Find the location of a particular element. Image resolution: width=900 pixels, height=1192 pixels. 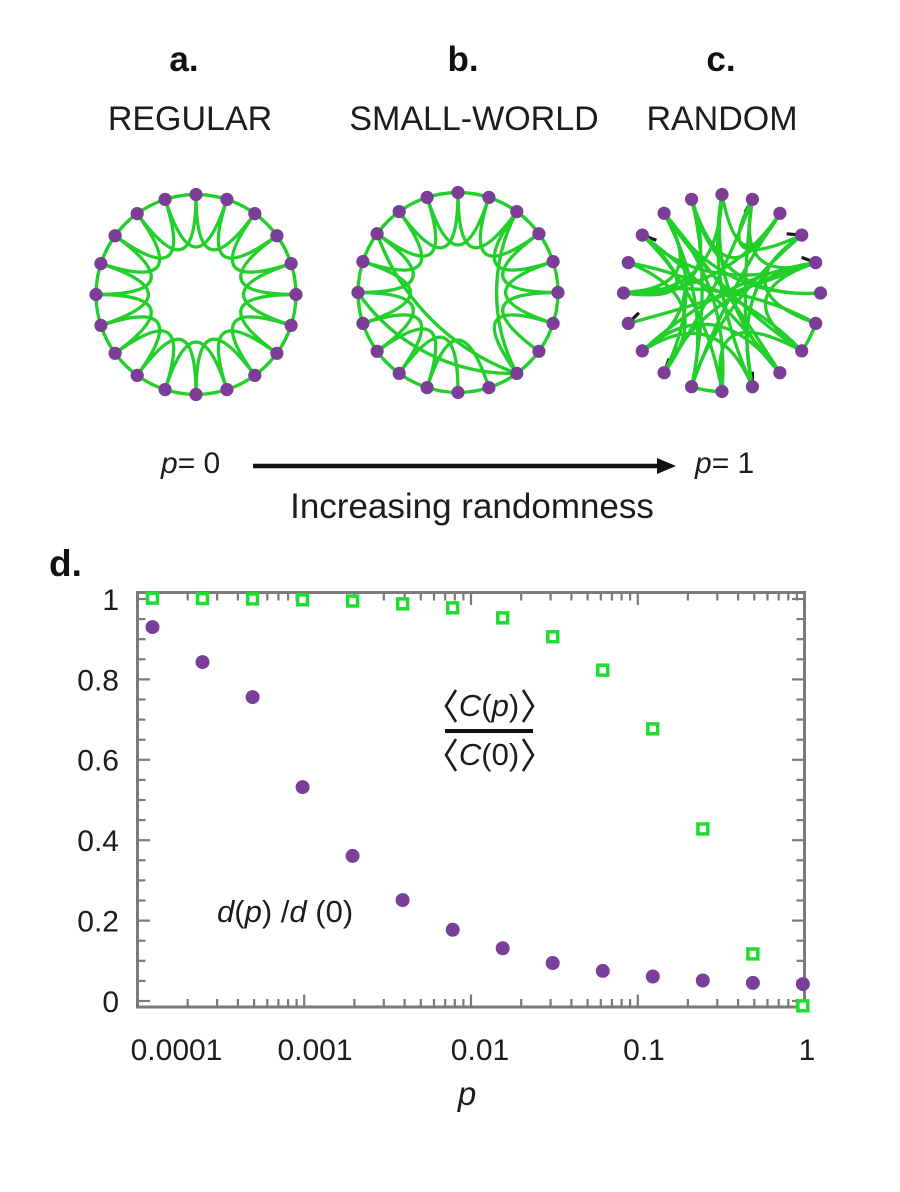

svg-text: 0 is located at coordinates (110, 1002).